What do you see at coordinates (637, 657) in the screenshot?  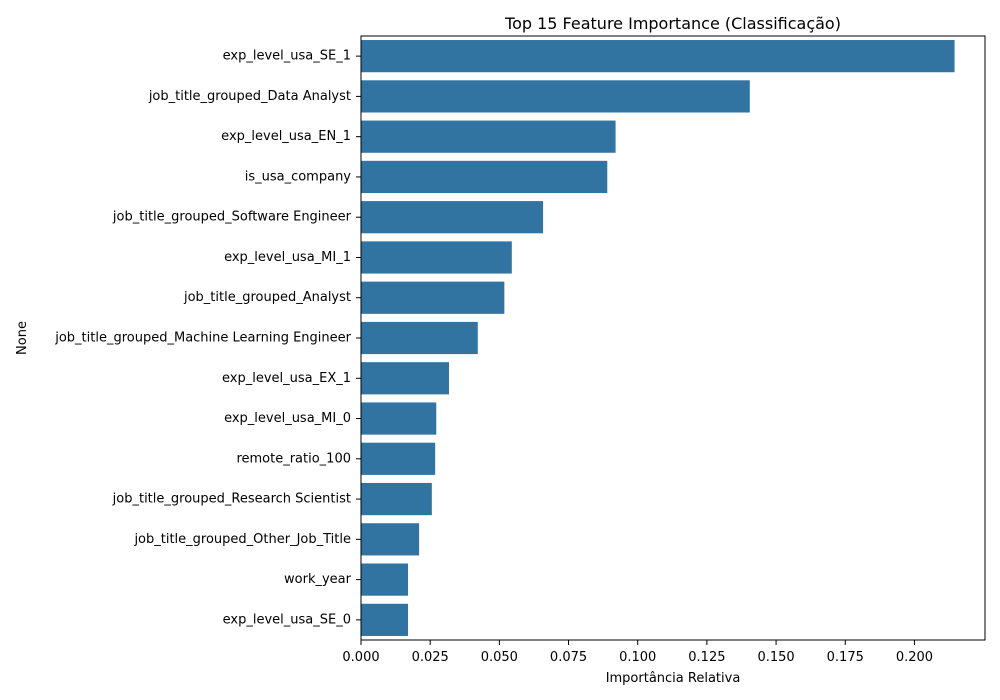 I see `x-tick-label: 0.100` at bounding box center [637, 657].